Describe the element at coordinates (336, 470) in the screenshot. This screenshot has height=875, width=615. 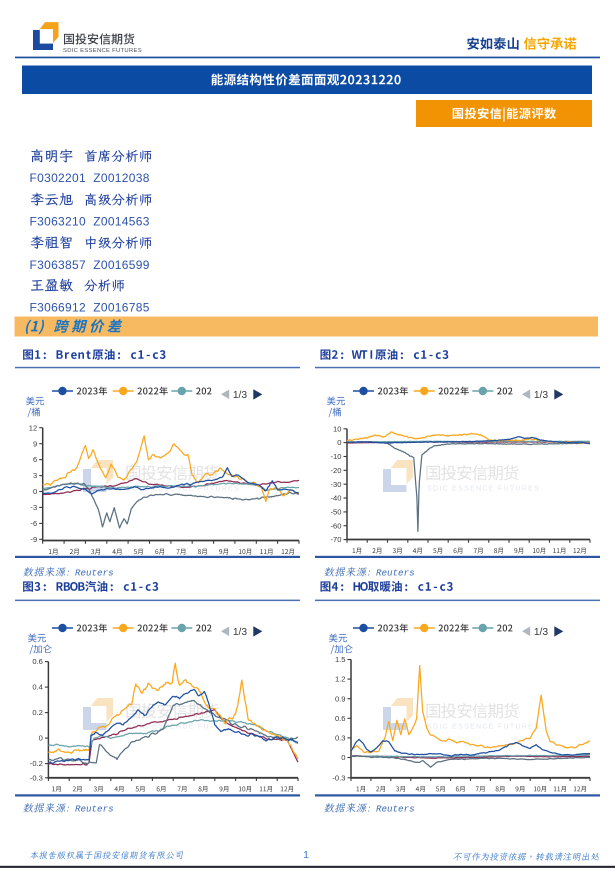
I see `svg-text: -20` at that location.